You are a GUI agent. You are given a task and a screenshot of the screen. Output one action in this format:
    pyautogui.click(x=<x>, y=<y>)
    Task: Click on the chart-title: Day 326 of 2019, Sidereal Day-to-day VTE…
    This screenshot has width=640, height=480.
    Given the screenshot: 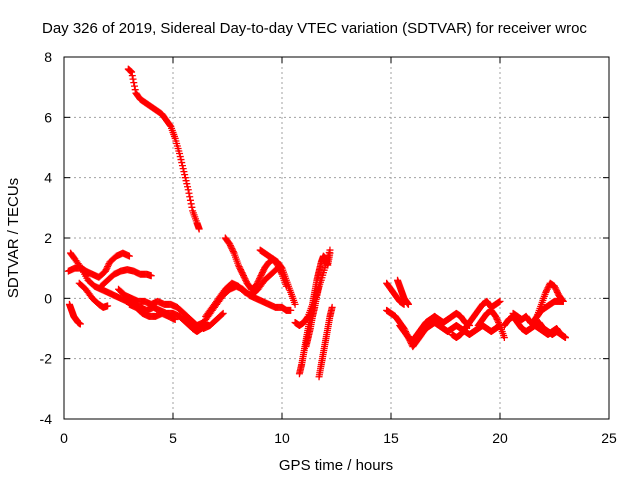 What is the action you would take?
    pyautogui.click(x=314, y=28)
    